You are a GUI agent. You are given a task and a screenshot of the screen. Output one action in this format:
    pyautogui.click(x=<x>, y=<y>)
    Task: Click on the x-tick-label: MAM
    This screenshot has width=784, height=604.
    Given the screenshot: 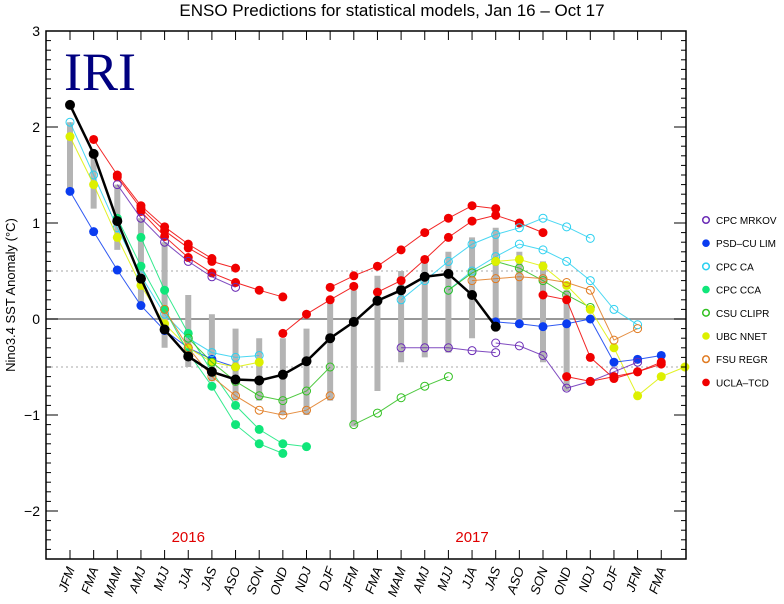 What is the action you would take?
    pyautogui.click(x=113, y=582)
    